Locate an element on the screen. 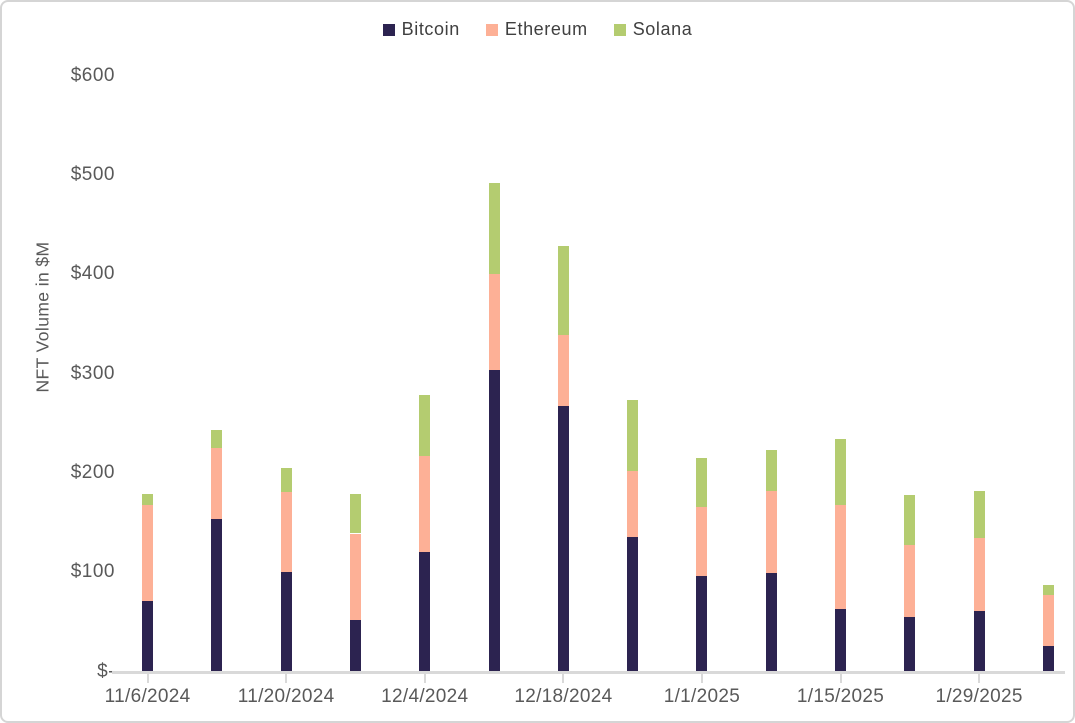 The width and height of the screenshot is (1075, 723). legend-item-solana: Solana is located at coordinates (653, 29).